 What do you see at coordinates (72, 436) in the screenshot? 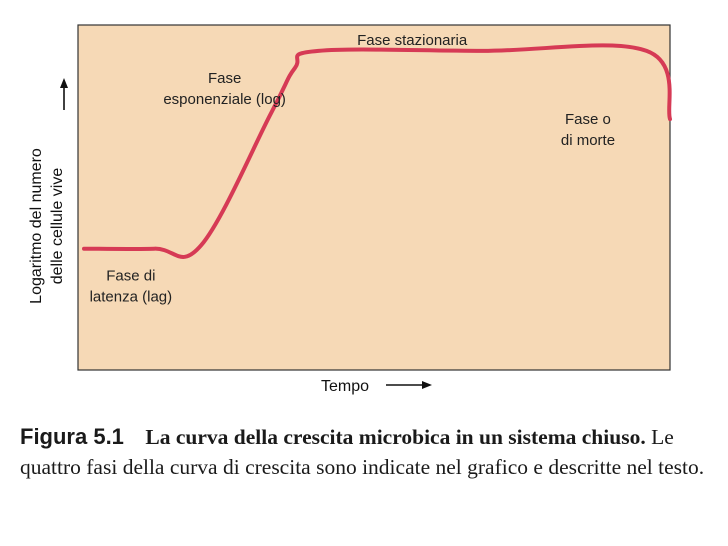
I see `caption-number: Figura 5.1` at bounding box center [72, 436].